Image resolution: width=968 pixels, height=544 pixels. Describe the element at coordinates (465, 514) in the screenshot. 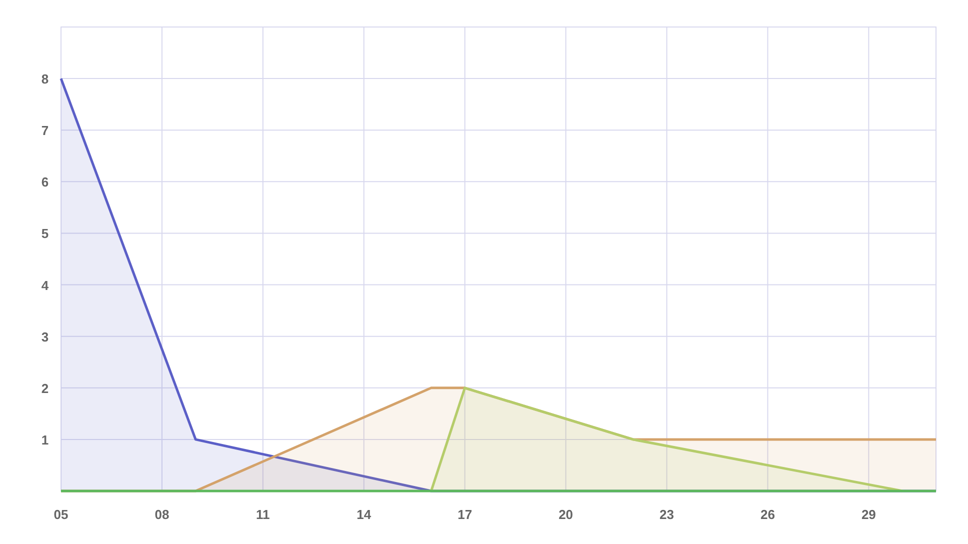

I see `x-tick-label: 17` at that location.